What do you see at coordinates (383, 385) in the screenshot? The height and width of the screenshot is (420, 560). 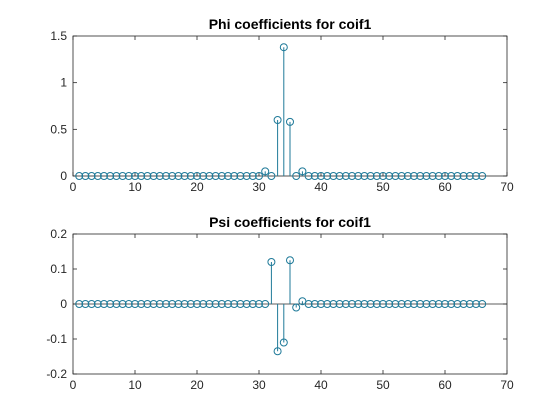 I see `psi-xtick-label: 50` at bounding box center [383, 385].